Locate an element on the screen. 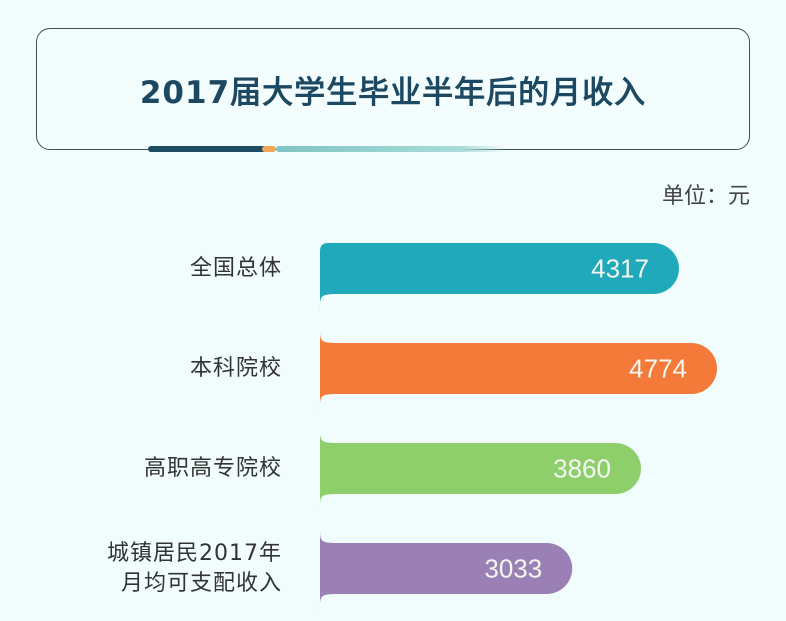  category-label-line: 本科院校 is located at coordinates (235, 368).